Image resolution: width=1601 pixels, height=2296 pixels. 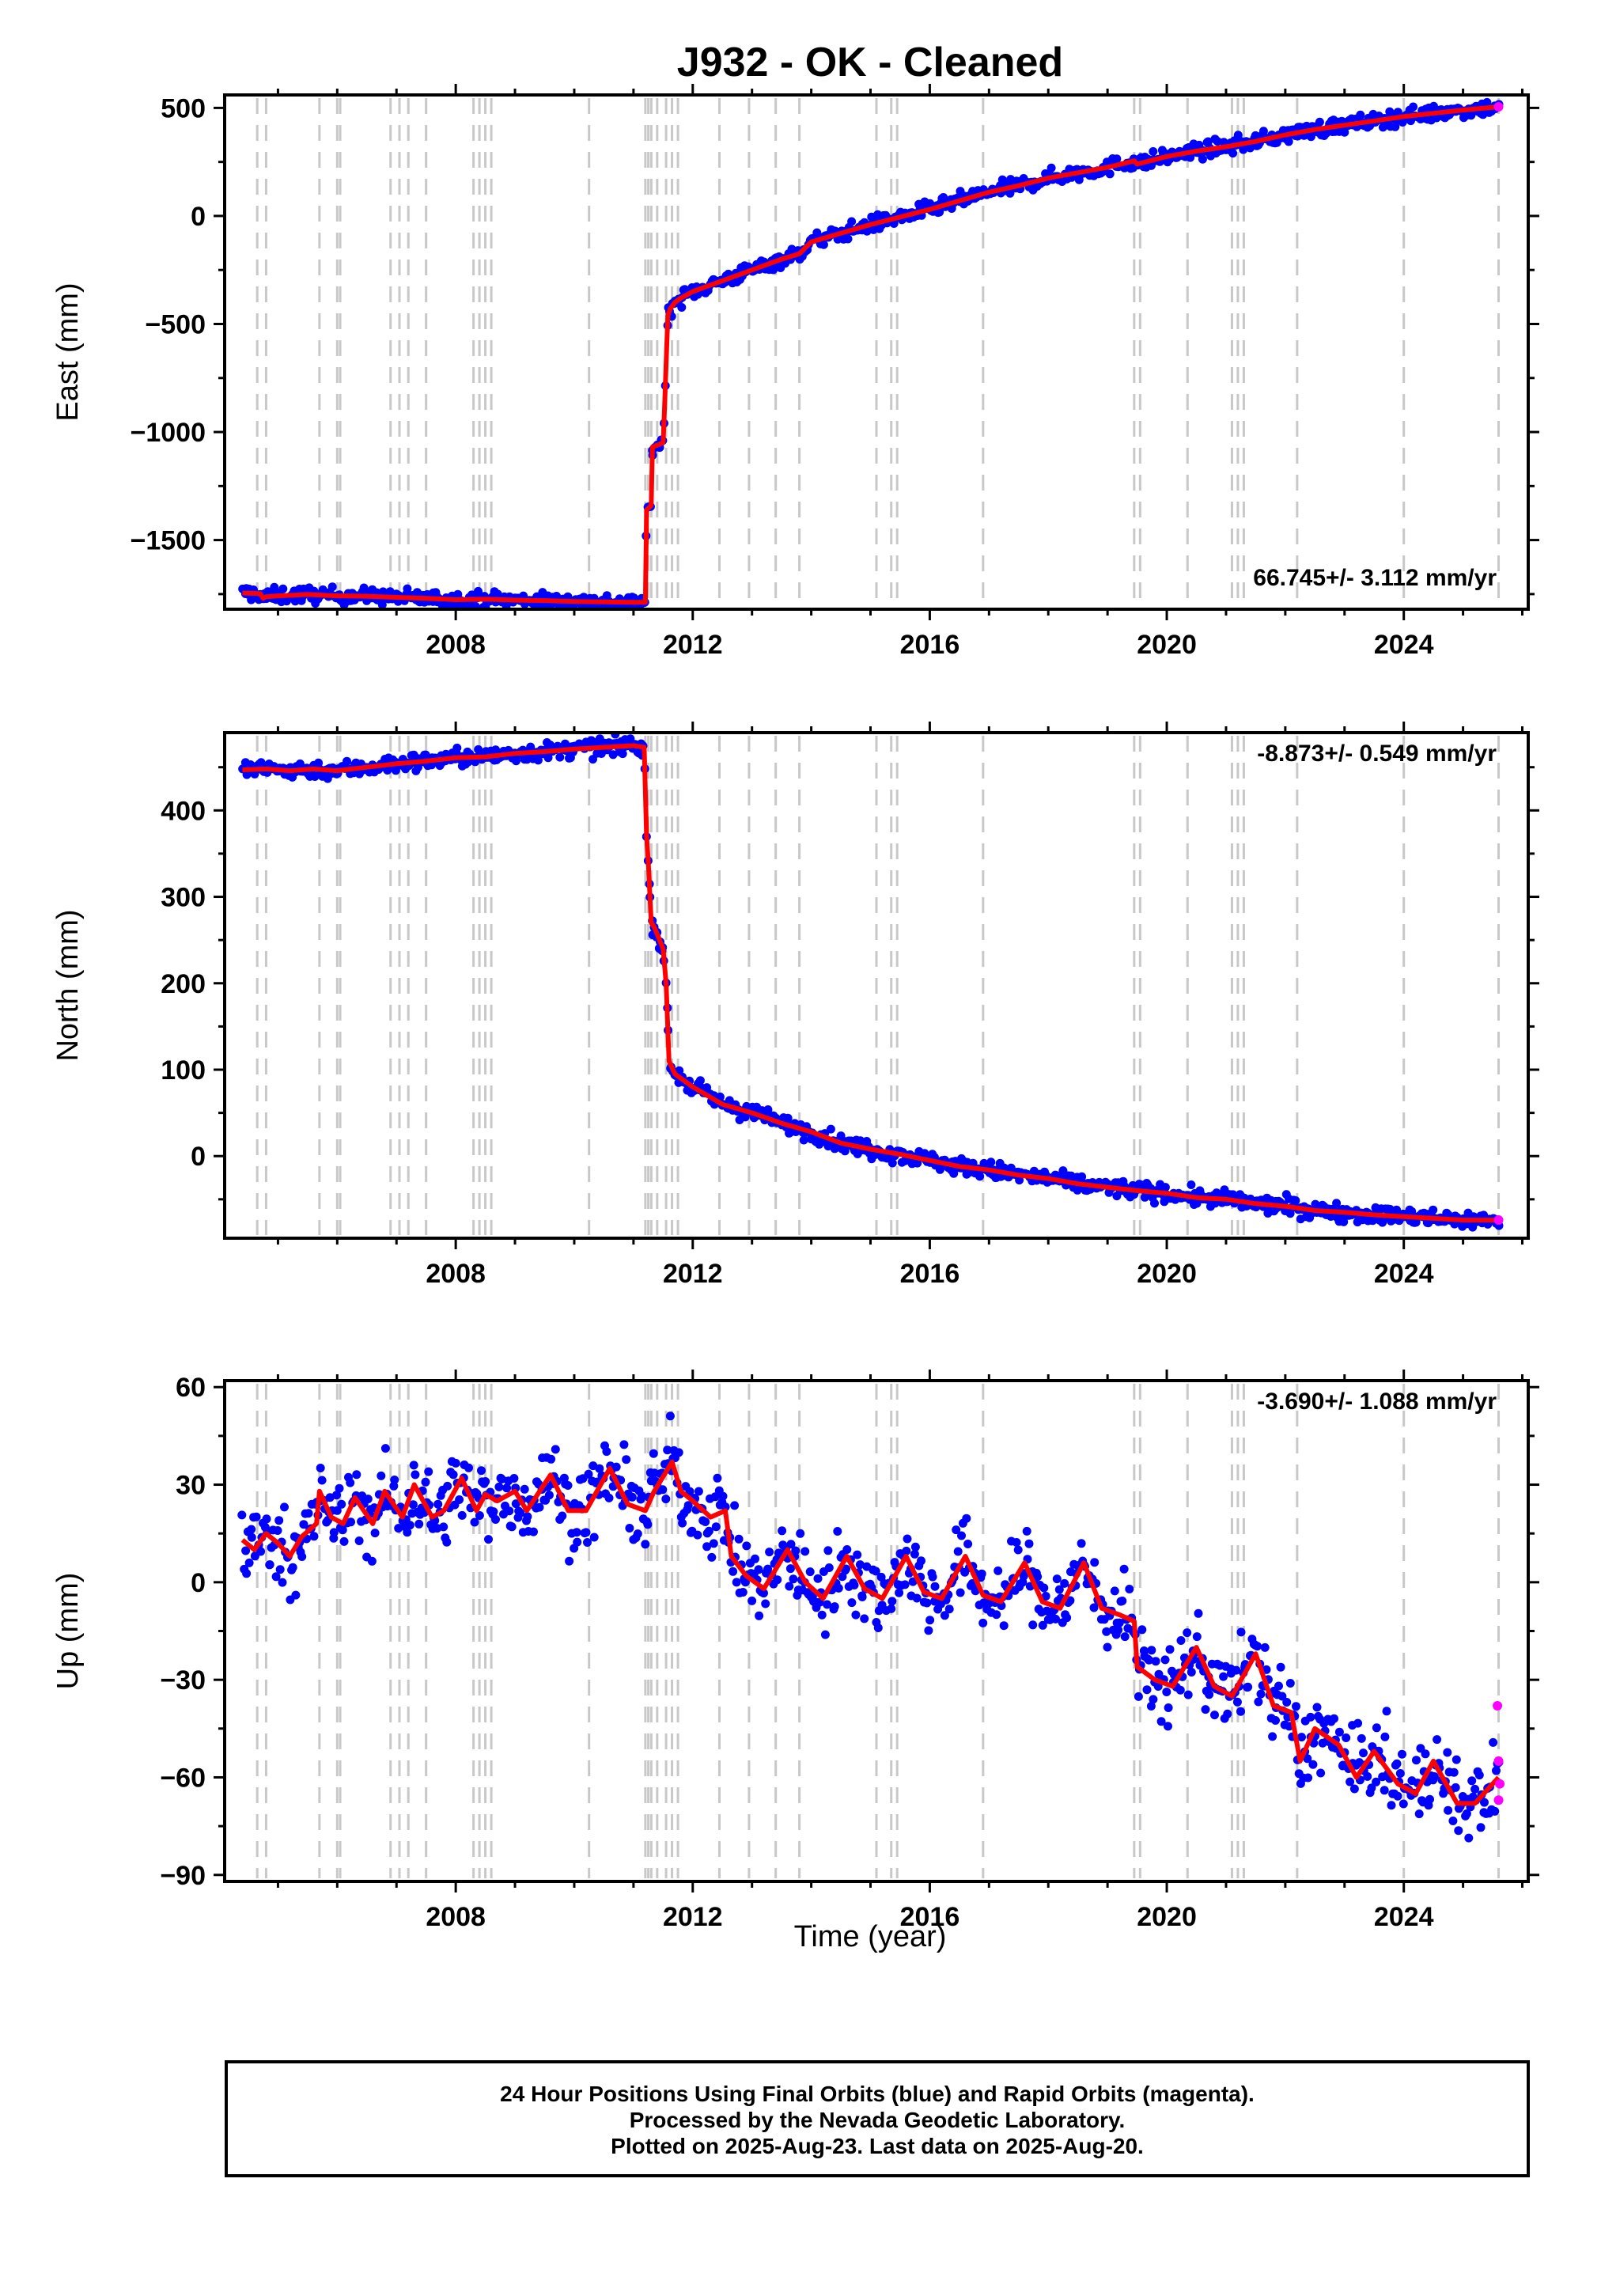 I want to click on x-axis-label: Time (year), so click(x=871, y=1936).